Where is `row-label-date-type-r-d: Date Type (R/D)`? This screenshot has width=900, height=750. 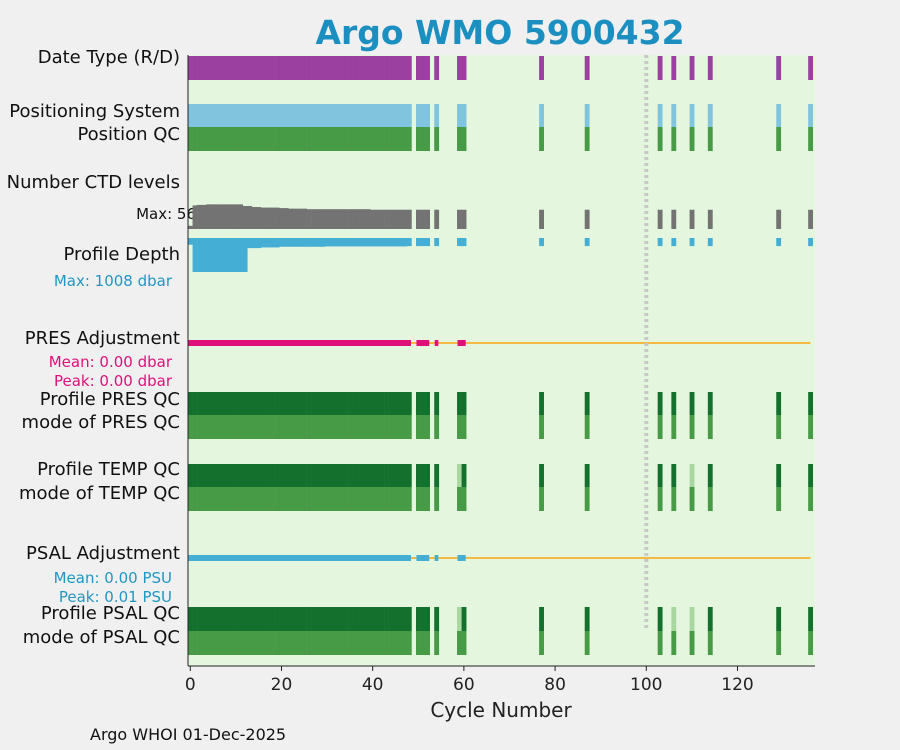 row-label-date-type-r-d: Date Type (R/D) is located at coordinates (109, 57).